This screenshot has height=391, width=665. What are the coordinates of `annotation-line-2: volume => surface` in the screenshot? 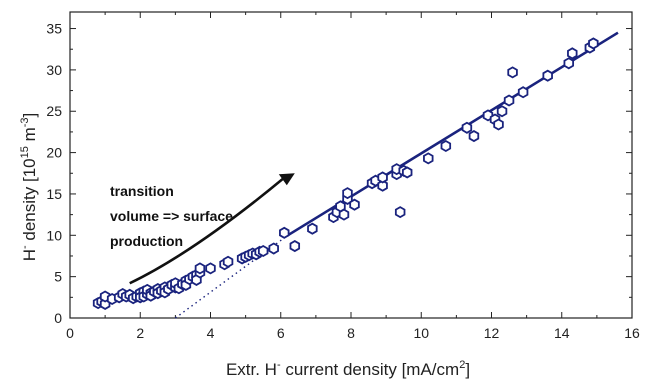 It's located at (171, 216).